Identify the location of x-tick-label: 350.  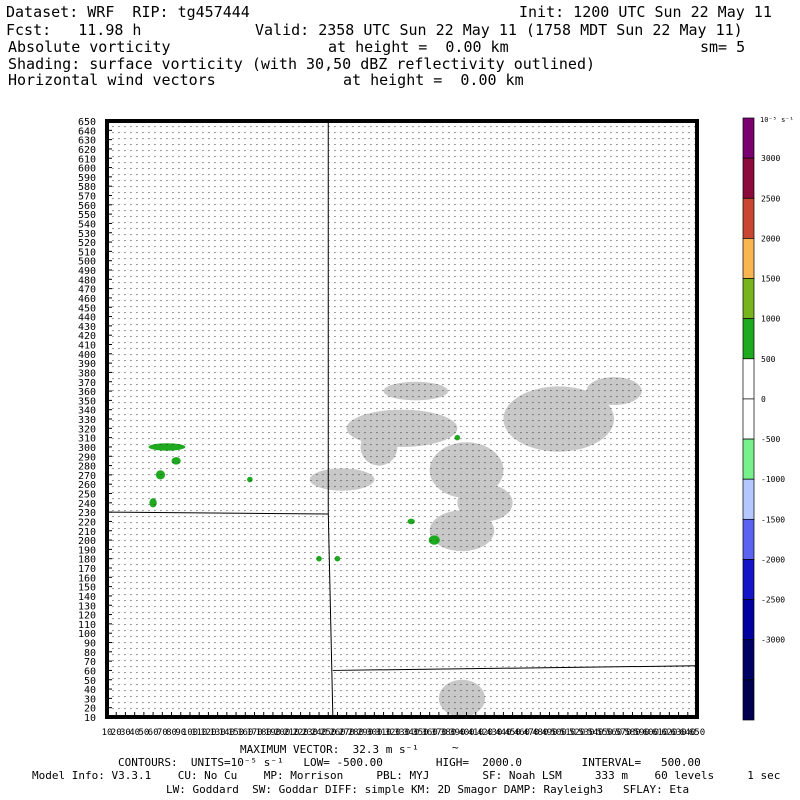
(420, 733).